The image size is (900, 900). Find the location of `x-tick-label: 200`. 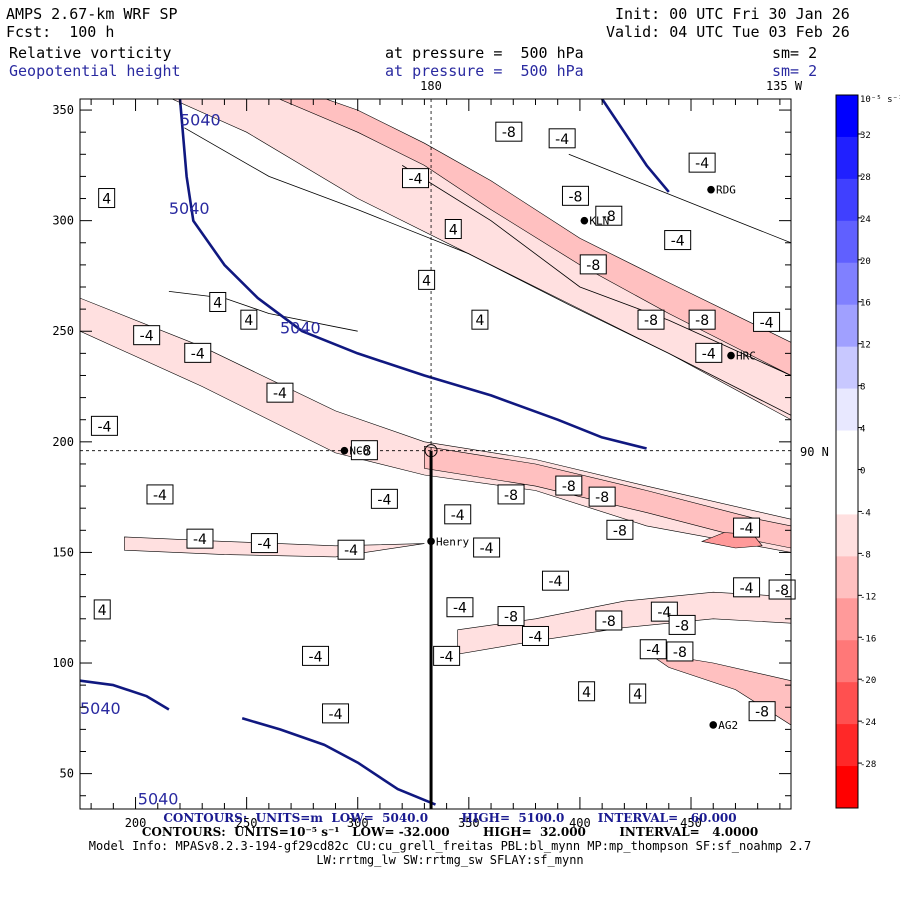

x-tick-label: 200 is located at coordinates (136, 823).